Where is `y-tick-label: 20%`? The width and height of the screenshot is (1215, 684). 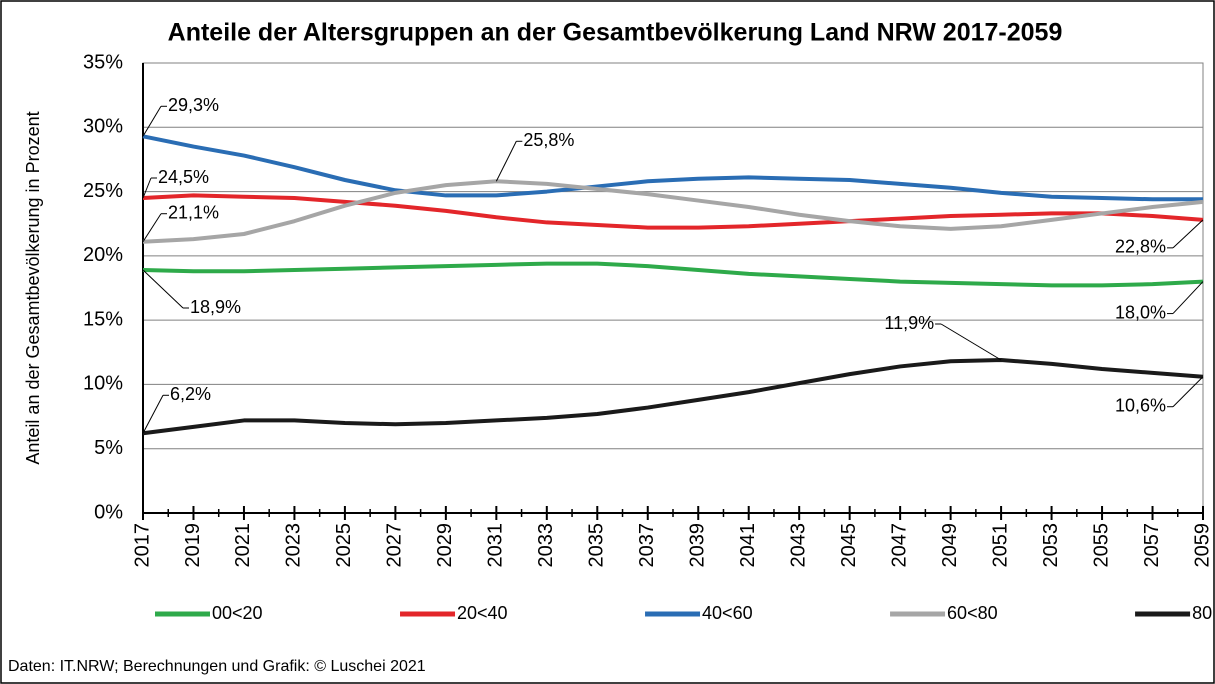 y-tick-label: 20% is located at coordinates (103, 255).